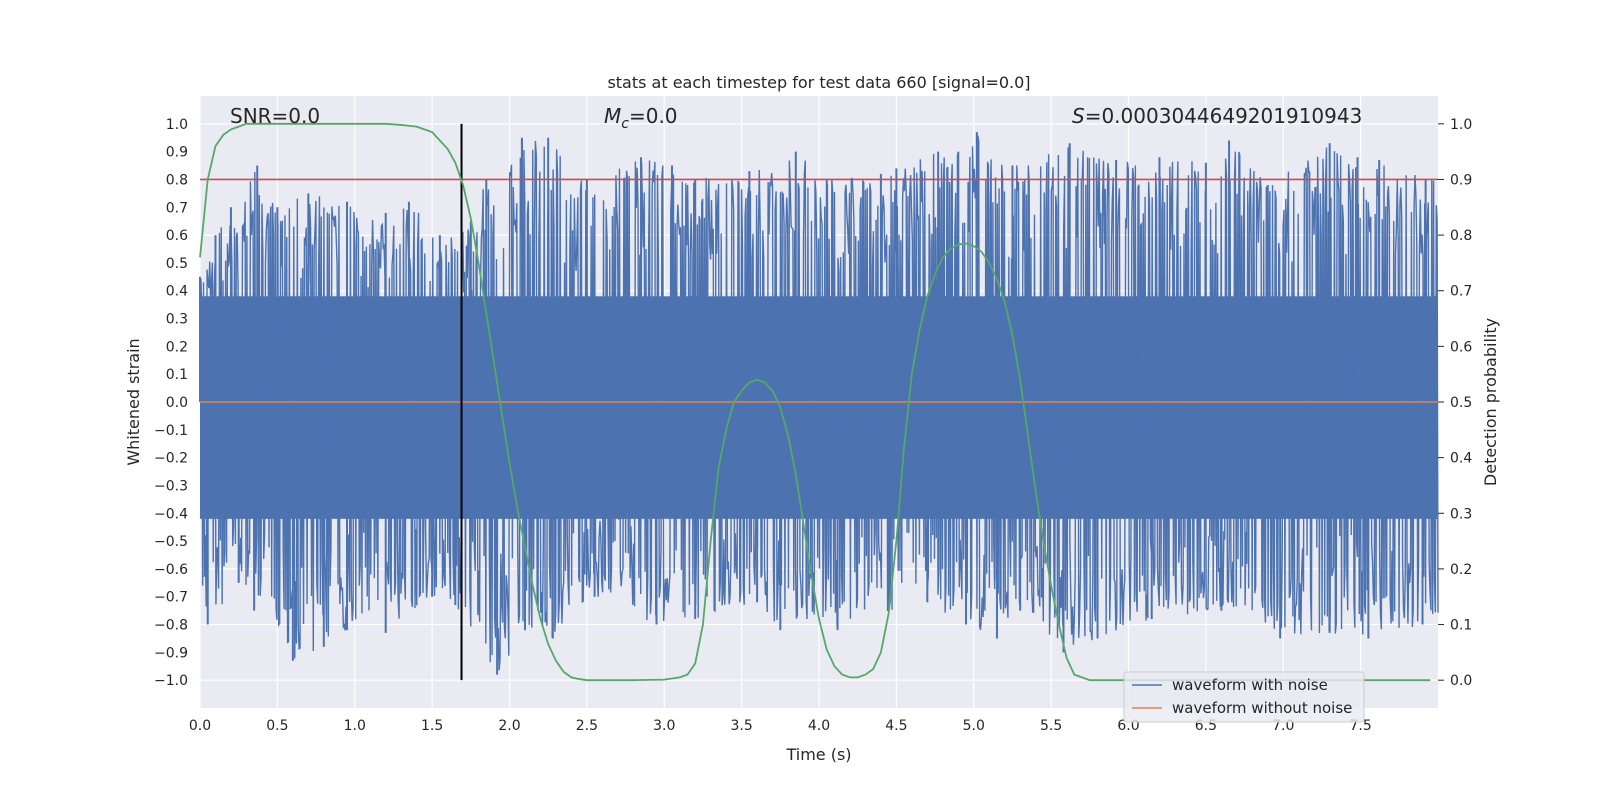 Image resolution: width=1600 pixels, height=800 pixels. I want to click on y2-tick-label: 0.1, so click(1461, 626).